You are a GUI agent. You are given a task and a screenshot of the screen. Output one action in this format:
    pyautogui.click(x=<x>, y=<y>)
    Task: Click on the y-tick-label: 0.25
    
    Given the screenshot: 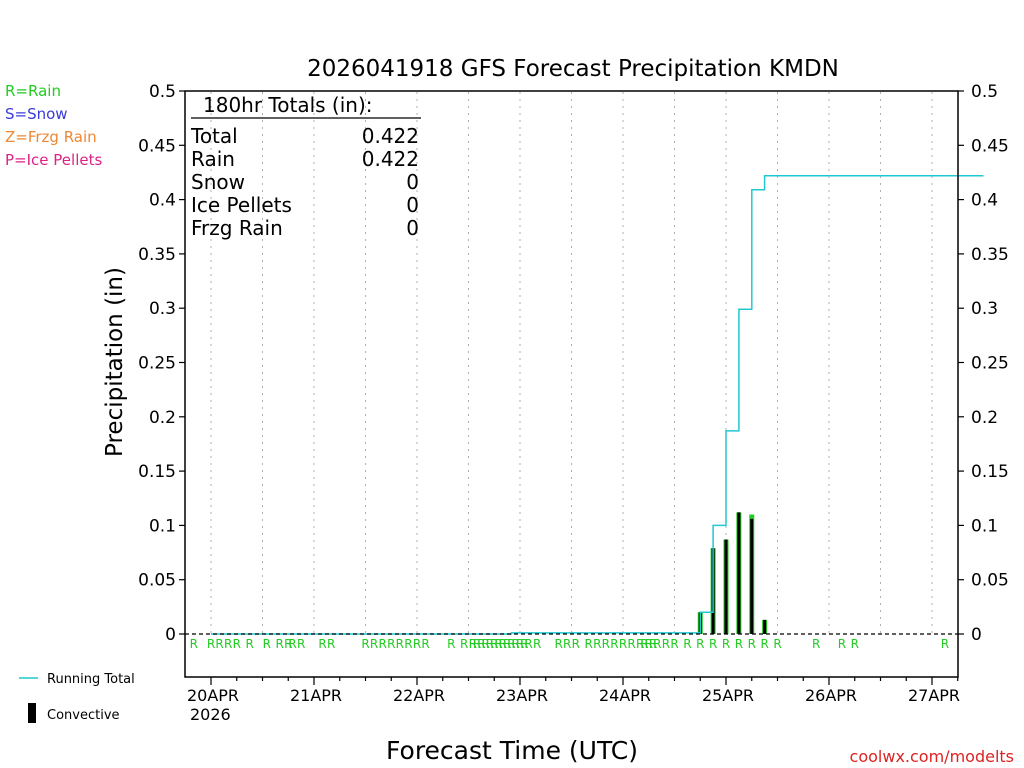 What is the action you would take?
    pyautogui.click(x=157, y=364)
    